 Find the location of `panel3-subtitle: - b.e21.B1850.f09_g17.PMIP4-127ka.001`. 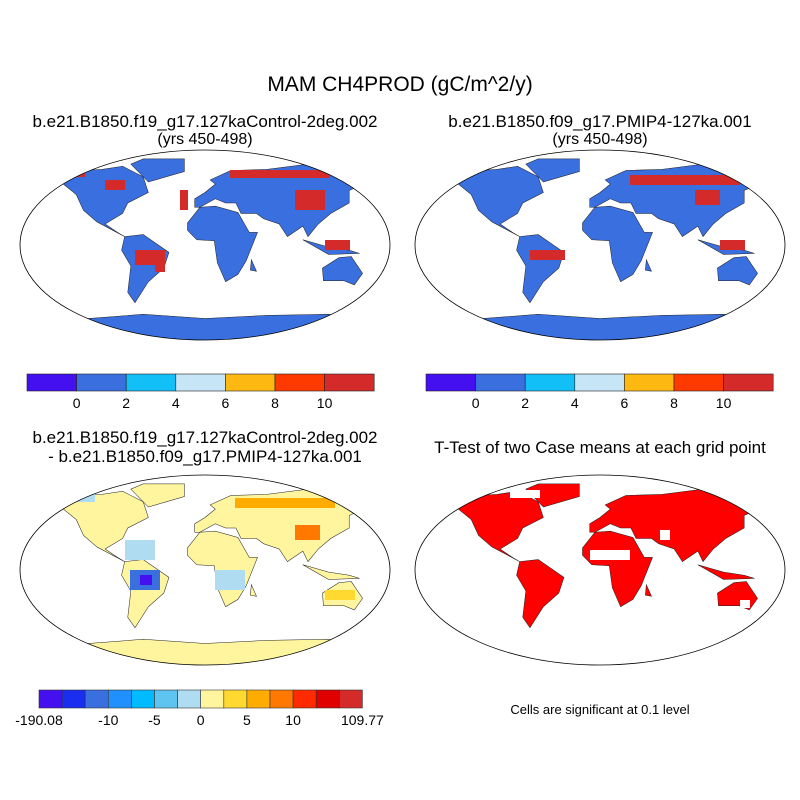

panel3-subtitle: - b.e21.B1850.f09_g17.PMIP4-127ka.001 is located at coordinates (205, 456).